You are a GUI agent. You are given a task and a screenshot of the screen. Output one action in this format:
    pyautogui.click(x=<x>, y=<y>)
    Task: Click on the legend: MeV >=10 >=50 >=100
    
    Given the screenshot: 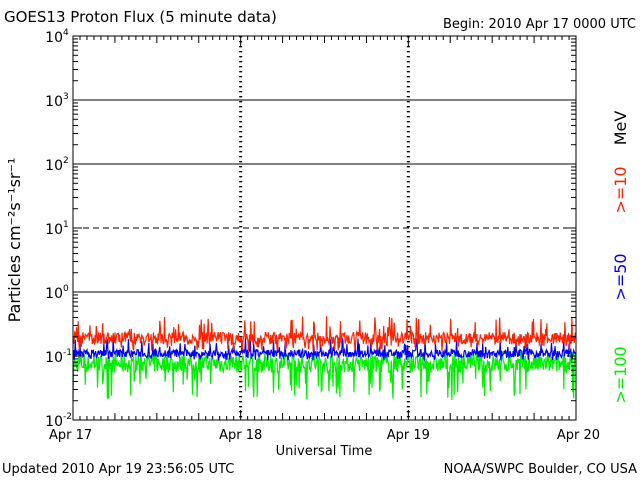 What is the action you would take?
    pyautogui.click(x=620, y=257)
    